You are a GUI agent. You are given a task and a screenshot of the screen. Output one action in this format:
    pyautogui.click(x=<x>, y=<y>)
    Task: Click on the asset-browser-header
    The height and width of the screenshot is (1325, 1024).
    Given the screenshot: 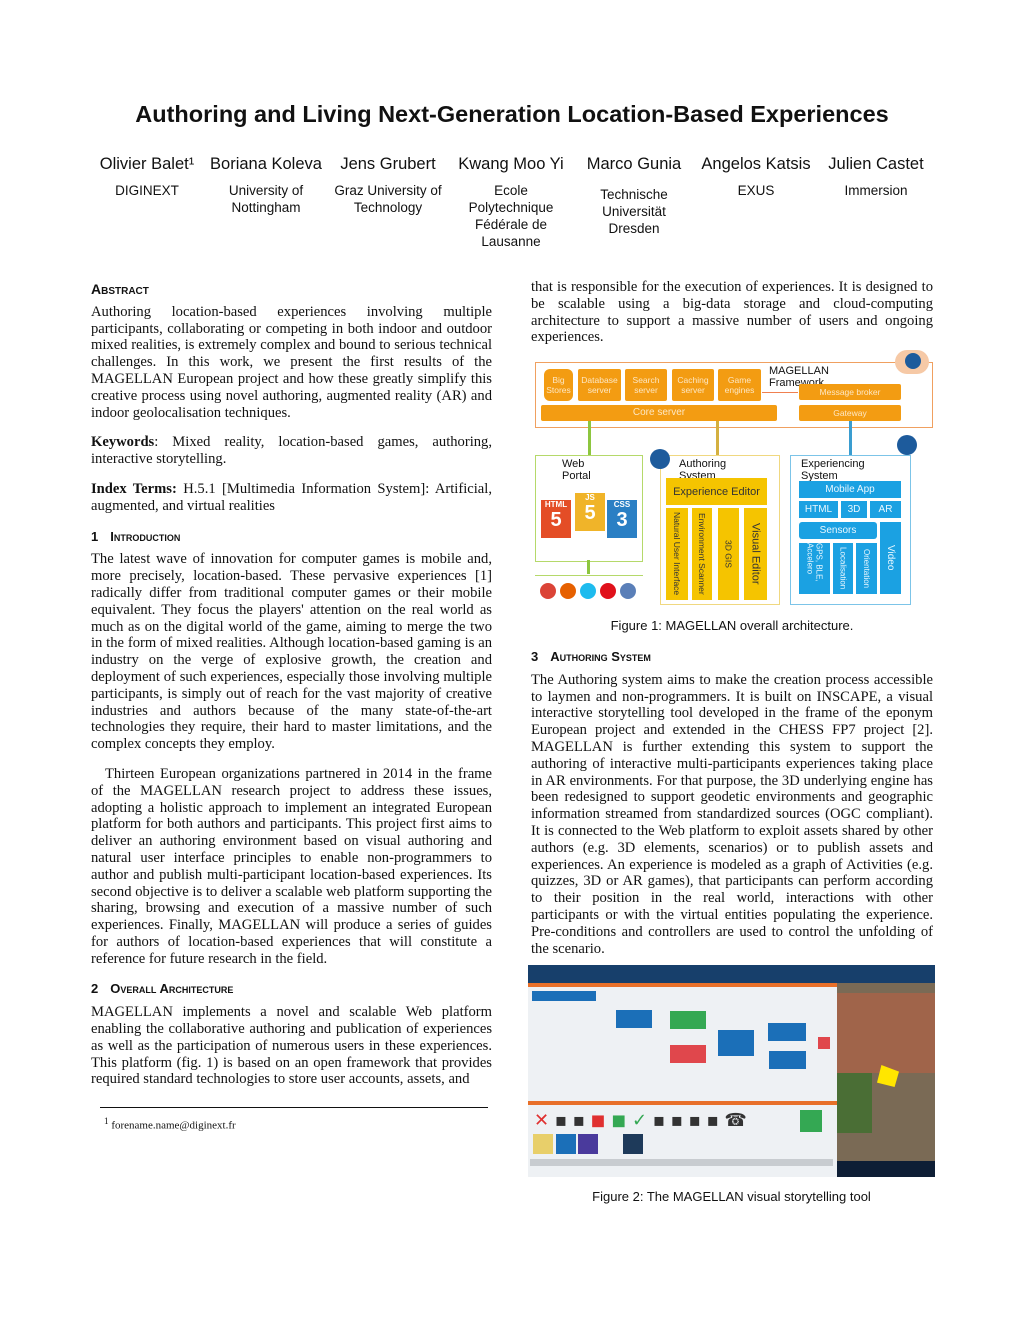 What is the action you would take?
    pyautogui.click(x=682, y=1103)
    